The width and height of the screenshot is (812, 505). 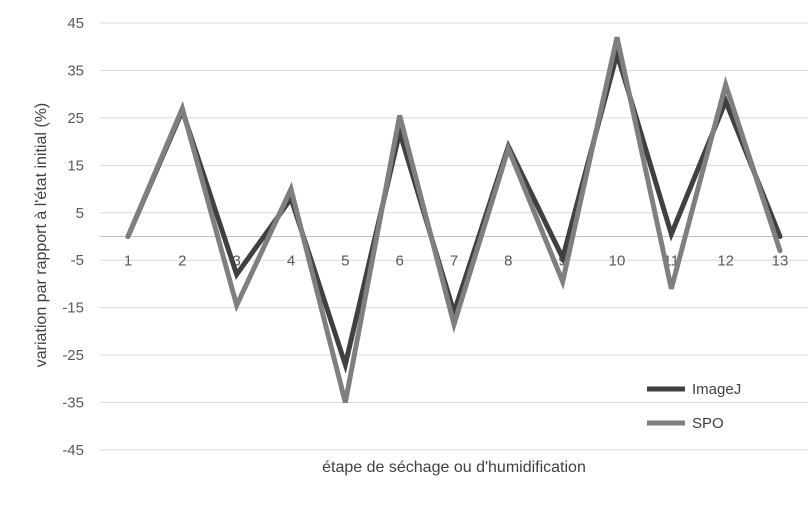 I want to click on x-tick-label: 10, so click(x=617, y=261).